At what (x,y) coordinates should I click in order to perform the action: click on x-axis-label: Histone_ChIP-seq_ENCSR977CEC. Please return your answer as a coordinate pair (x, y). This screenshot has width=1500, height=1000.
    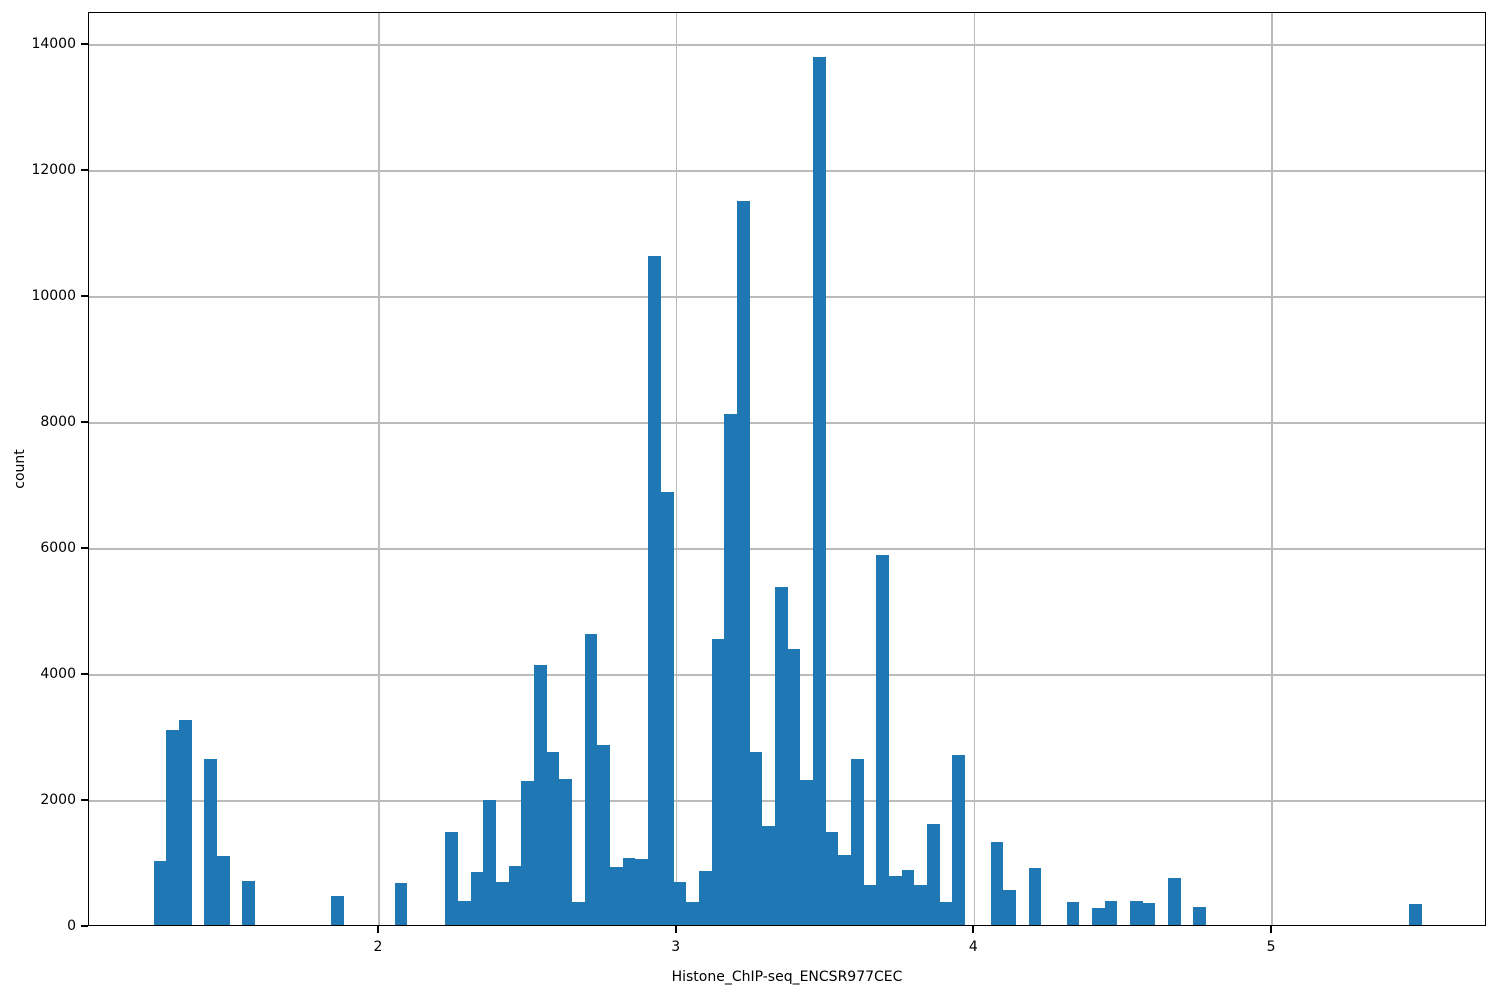
    Looking at the image, I should click on (787, 977).